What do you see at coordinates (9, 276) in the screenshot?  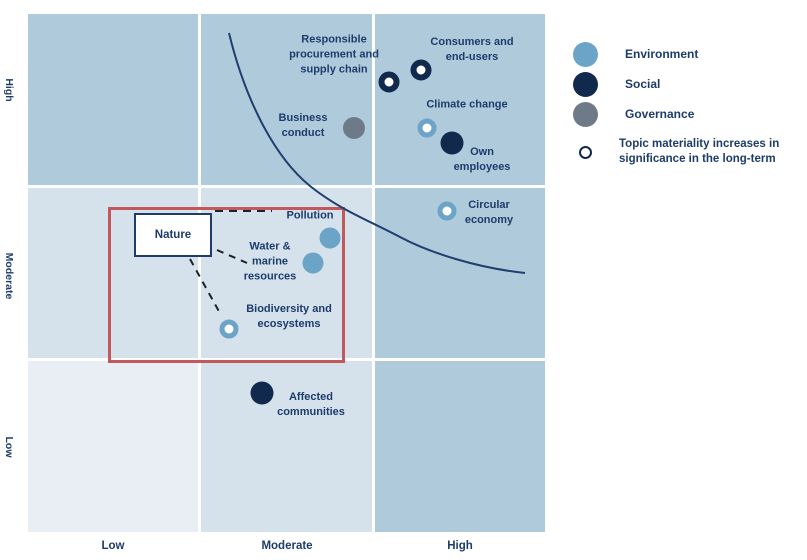 I see `y-tick-moderate: Moderate` at bounding box center [9, 276].